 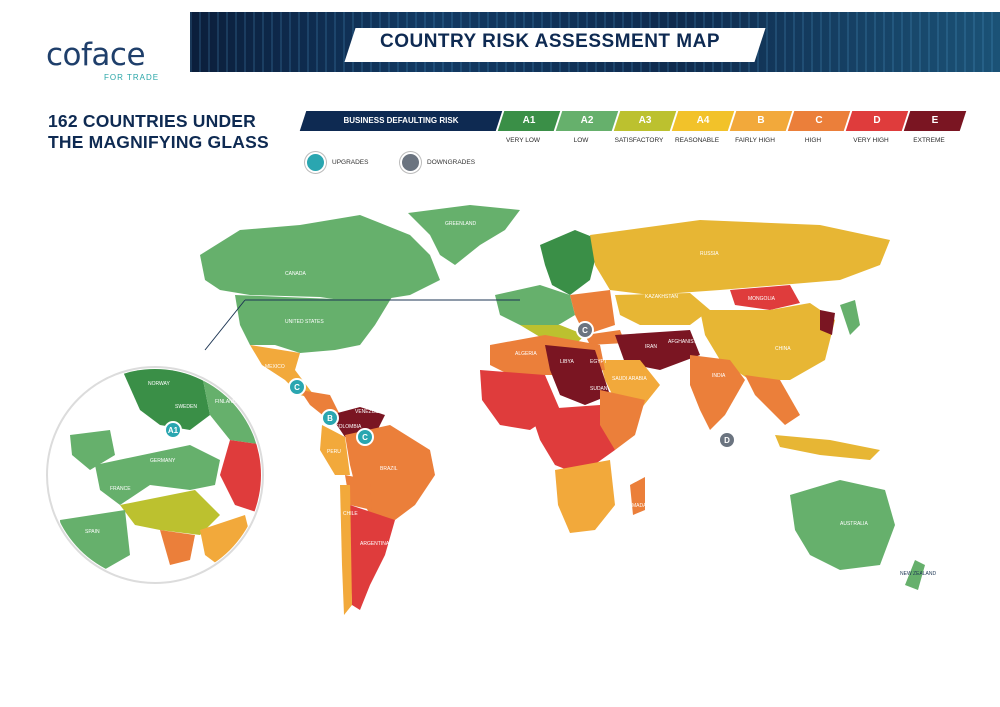 I want to click on label-germany: GERMANY, so click(x=163, y=461).